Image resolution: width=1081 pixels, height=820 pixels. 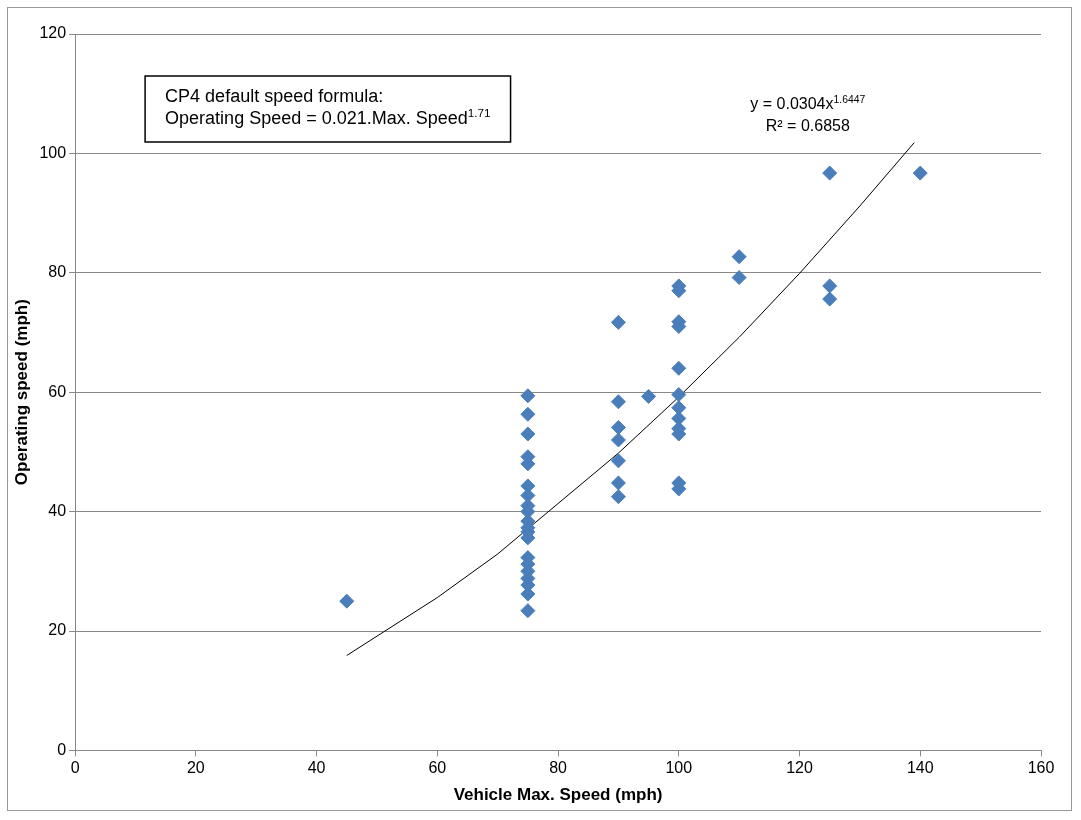 I want to click on y-tick-label: 0, so click(x=62, y=749).